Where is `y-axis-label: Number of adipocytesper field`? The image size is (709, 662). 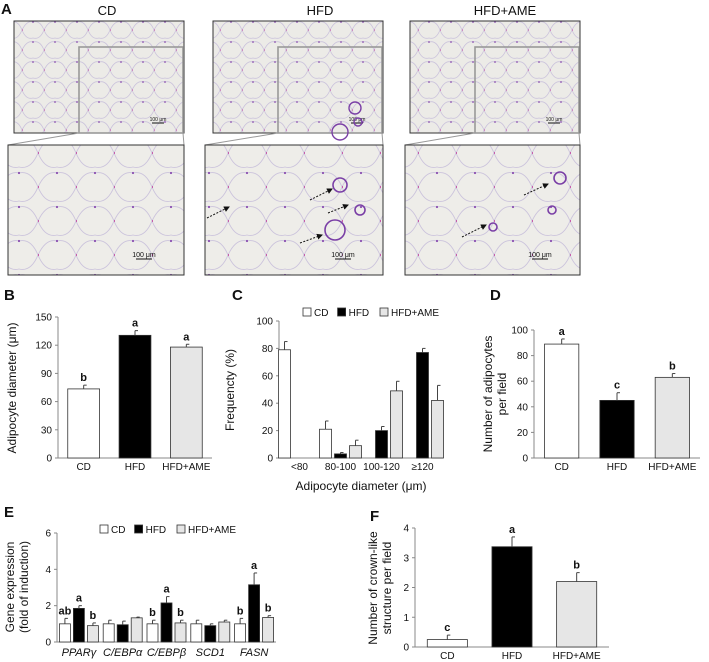 y-axis-label: Number of adipocytesper field is located at coordinates (495, 394).